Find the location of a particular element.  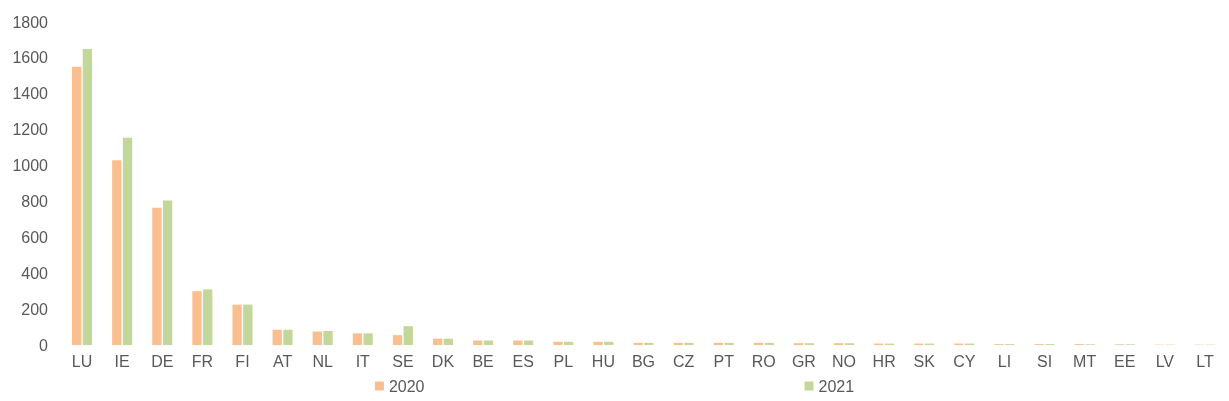

x-tick-label: EE is located at coordinates (1125, 361).